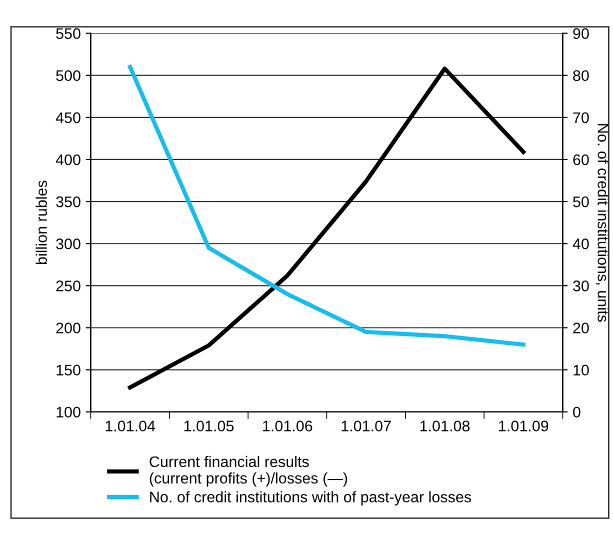 The image size is (613, 537). What do you see at coordinates (68, 202) in the screenshot?
I see `y-tick-label: 350` at bounding box center [68, 202].